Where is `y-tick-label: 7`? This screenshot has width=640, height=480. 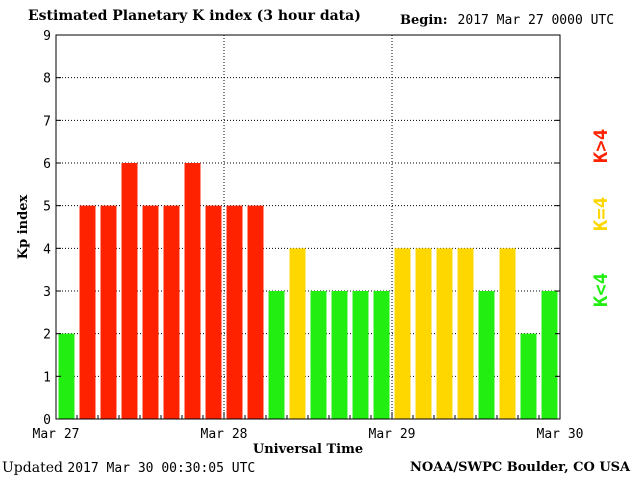 y-tick-label: 7 is located at coordinates (47, 121).